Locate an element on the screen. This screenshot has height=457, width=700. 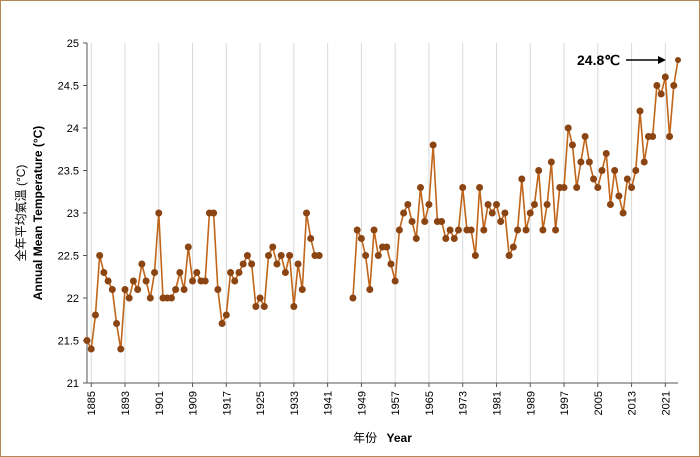
x-tick-label: 2013 is located at coordinates (633, 403).